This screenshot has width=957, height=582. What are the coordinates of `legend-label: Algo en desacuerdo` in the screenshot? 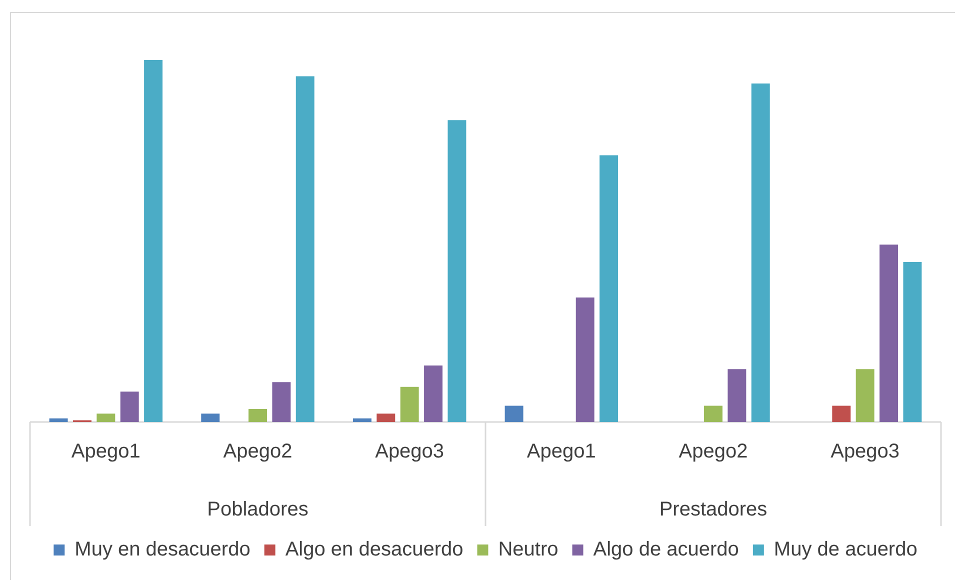 It's located at (374, 549).